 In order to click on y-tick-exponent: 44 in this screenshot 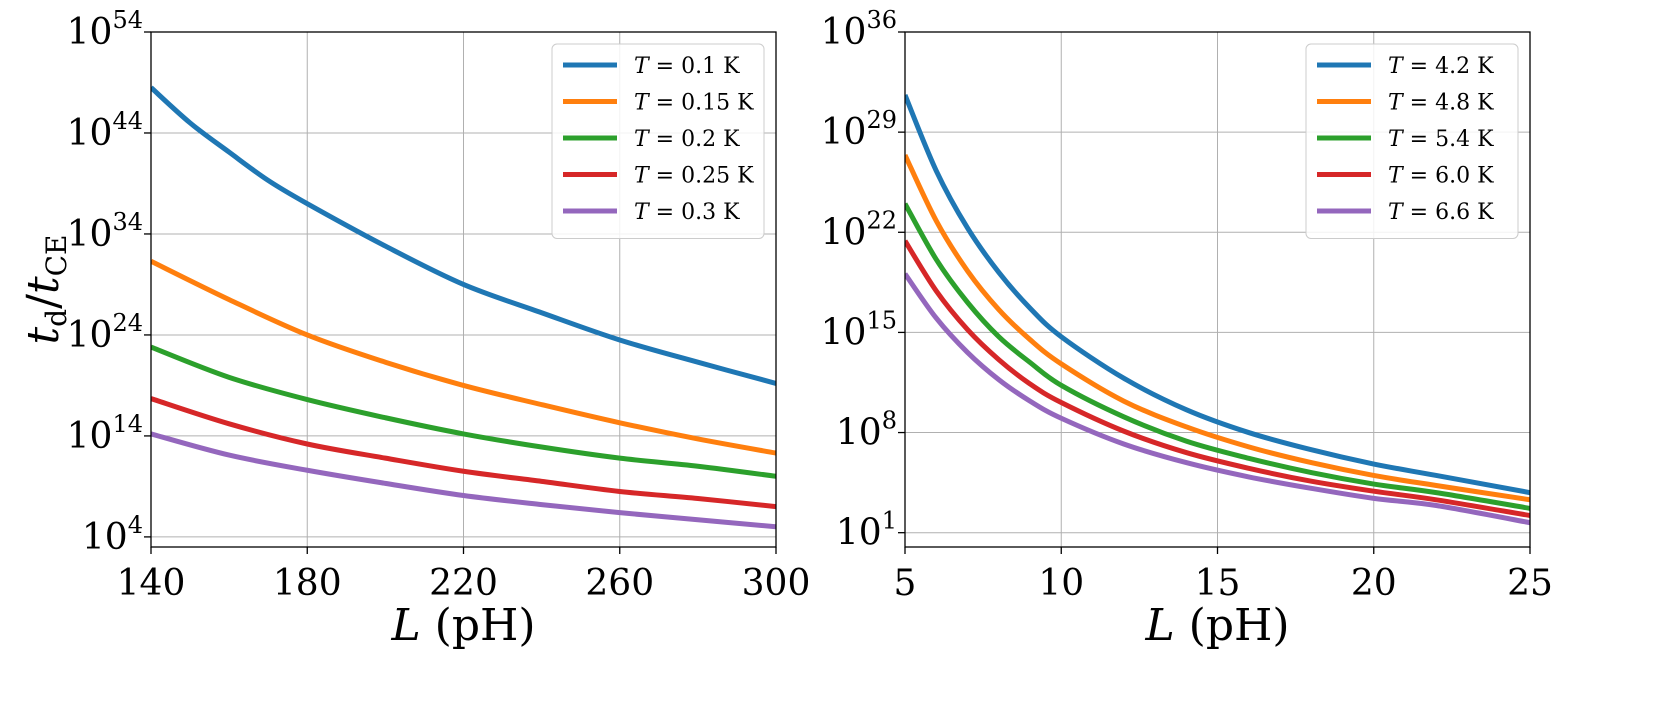, I will do `click(127, 121)`.